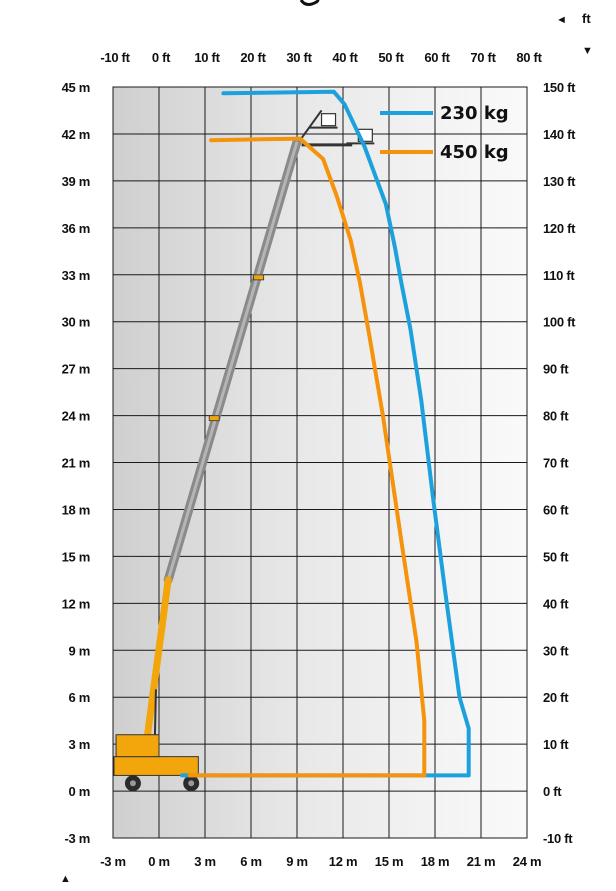  Describe the element at coordinates (444, 133) in the screenshot. I see `legend: 230 kg 450 kg` at that location.